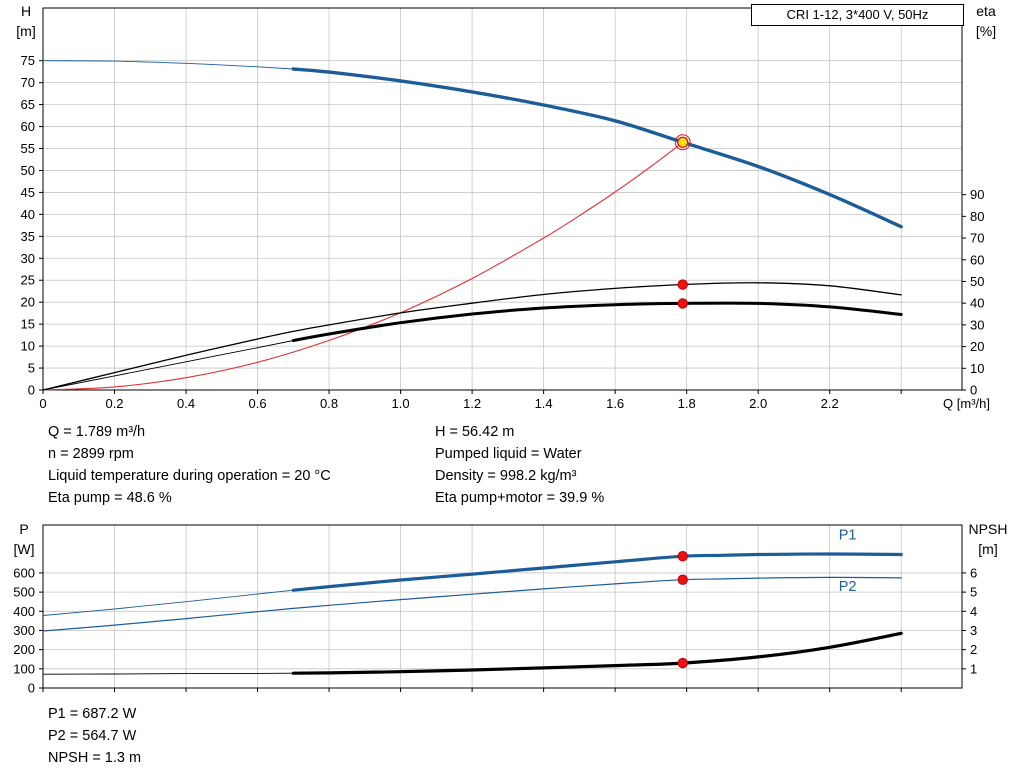 Image resolution: width=1024 pixels, height=781 pixels. I want to click on left-axis-title: H, so click(26, 11).